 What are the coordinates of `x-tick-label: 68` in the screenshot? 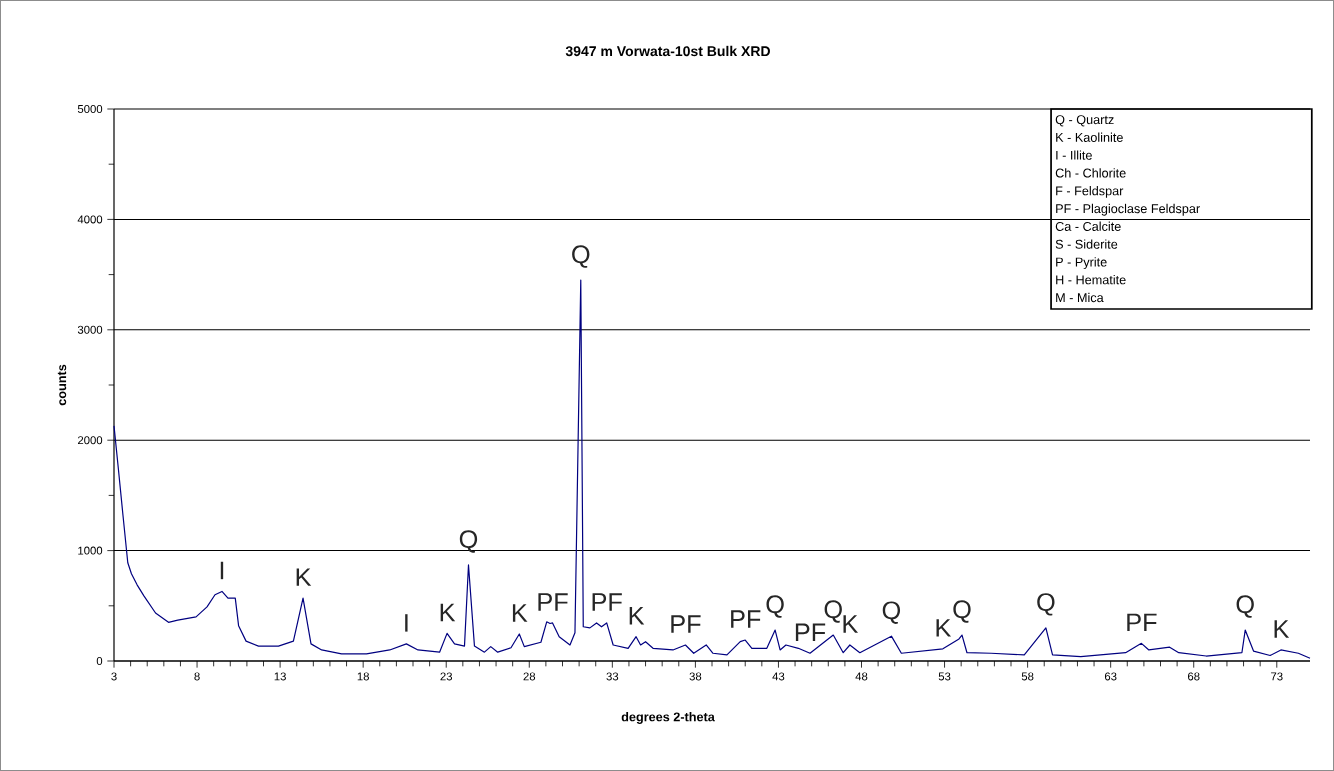 It's located at (1194, 676).